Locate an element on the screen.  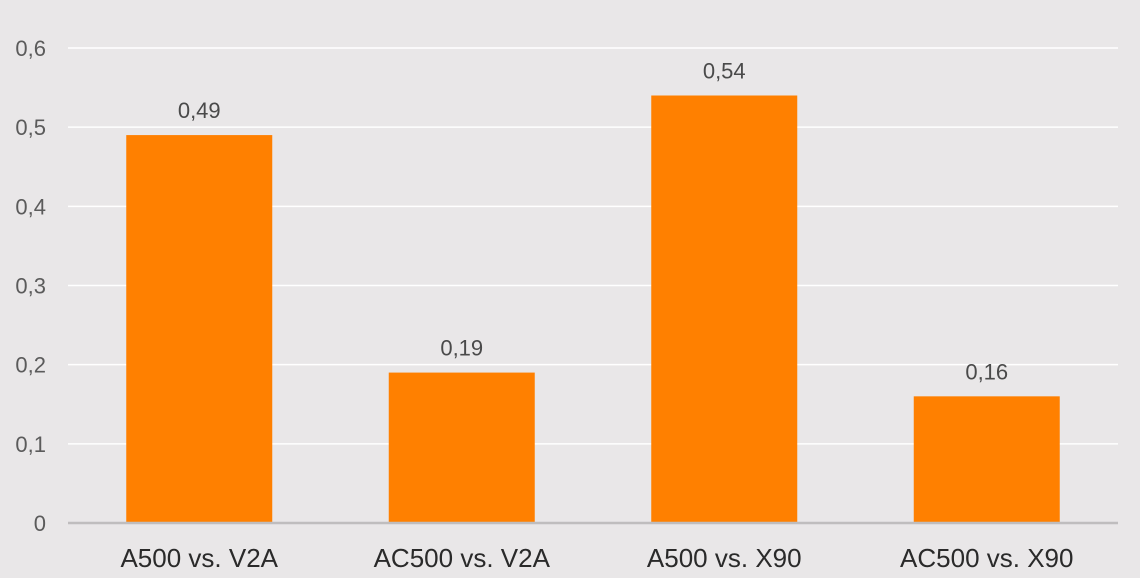
data-label-1: 0,49 is located at coordinates (199, 110).